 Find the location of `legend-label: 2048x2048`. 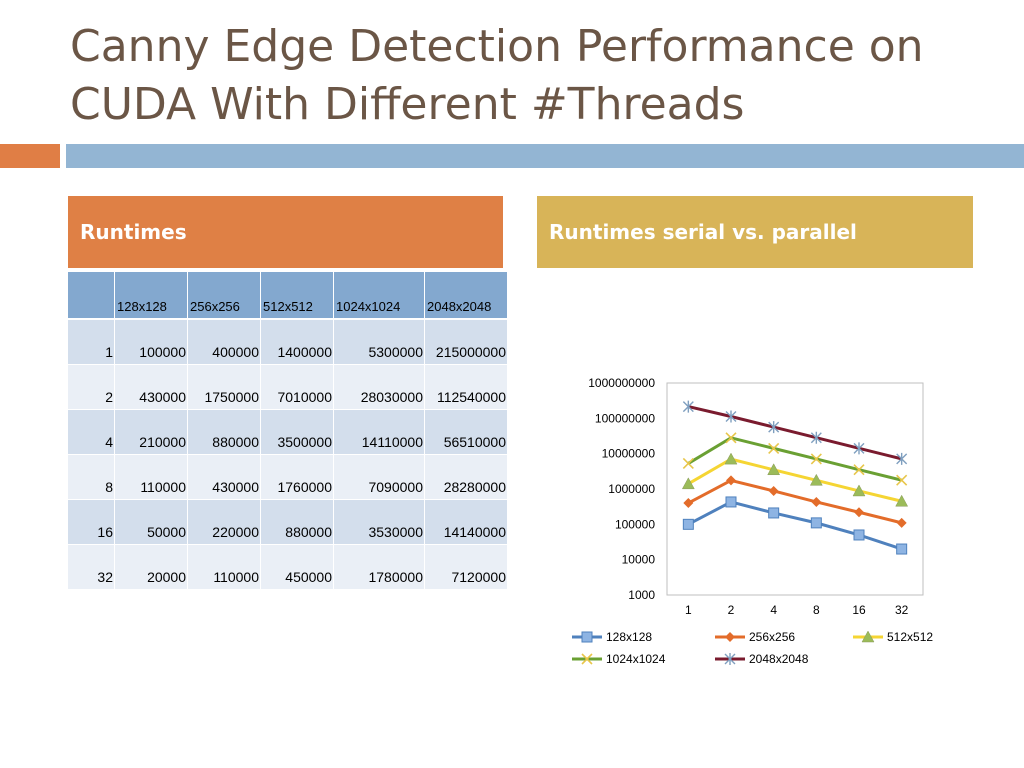

legend-label: 2048x2048 is located at coordinates (779, 659).